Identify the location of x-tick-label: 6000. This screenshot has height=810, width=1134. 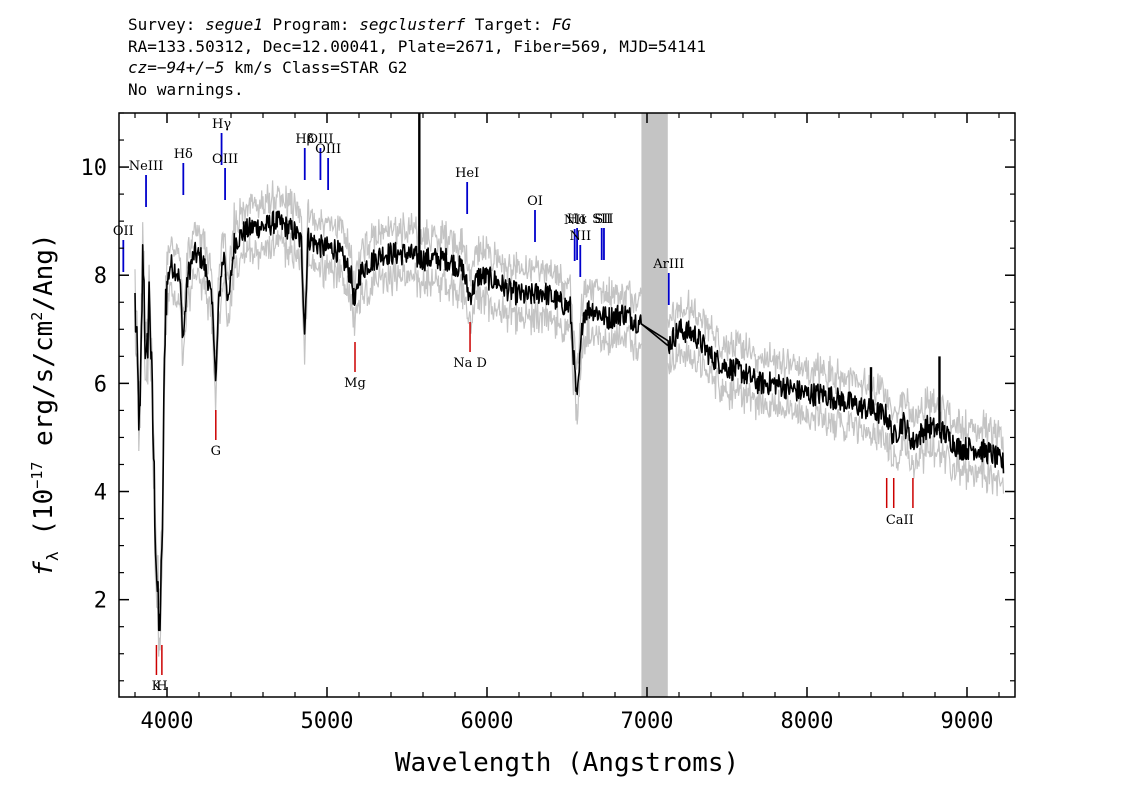
(487, 721).